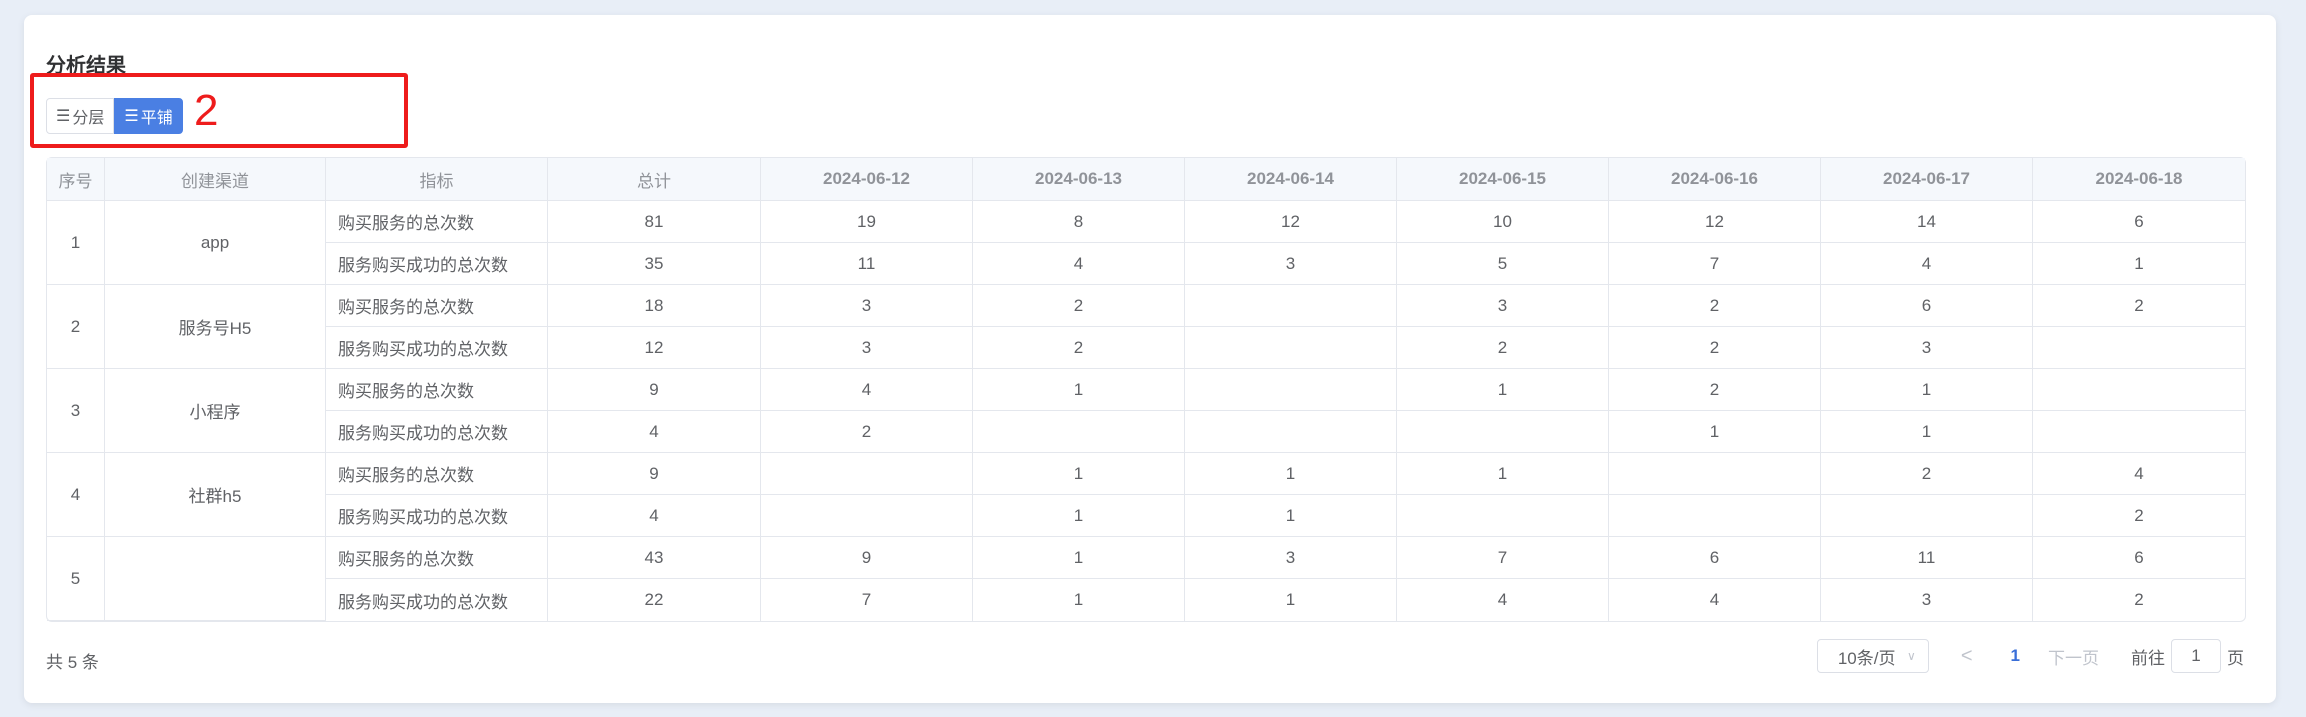 The image size is (2306, 717). I want to click on table-row: 1 app 购买服务的总次数 81 19 8 12 10 12 14 6, so click(1146, 243).